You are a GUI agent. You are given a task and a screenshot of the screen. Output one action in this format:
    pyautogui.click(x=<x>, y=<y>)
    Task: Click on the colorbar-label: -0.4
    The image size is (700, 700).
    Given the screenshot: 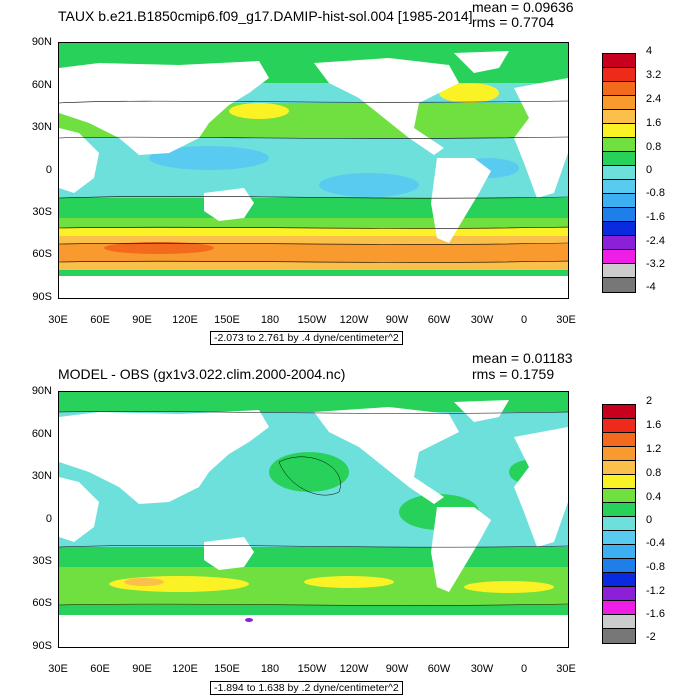 What is the action you would take?
    pyautogui.click(x=655, y=543)
    